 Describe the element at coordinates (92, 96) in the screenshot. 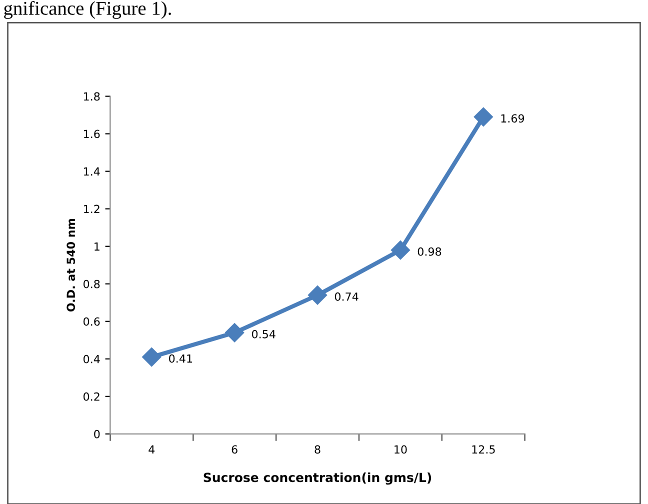

I see `y-tick-label: 1.8` at that location.